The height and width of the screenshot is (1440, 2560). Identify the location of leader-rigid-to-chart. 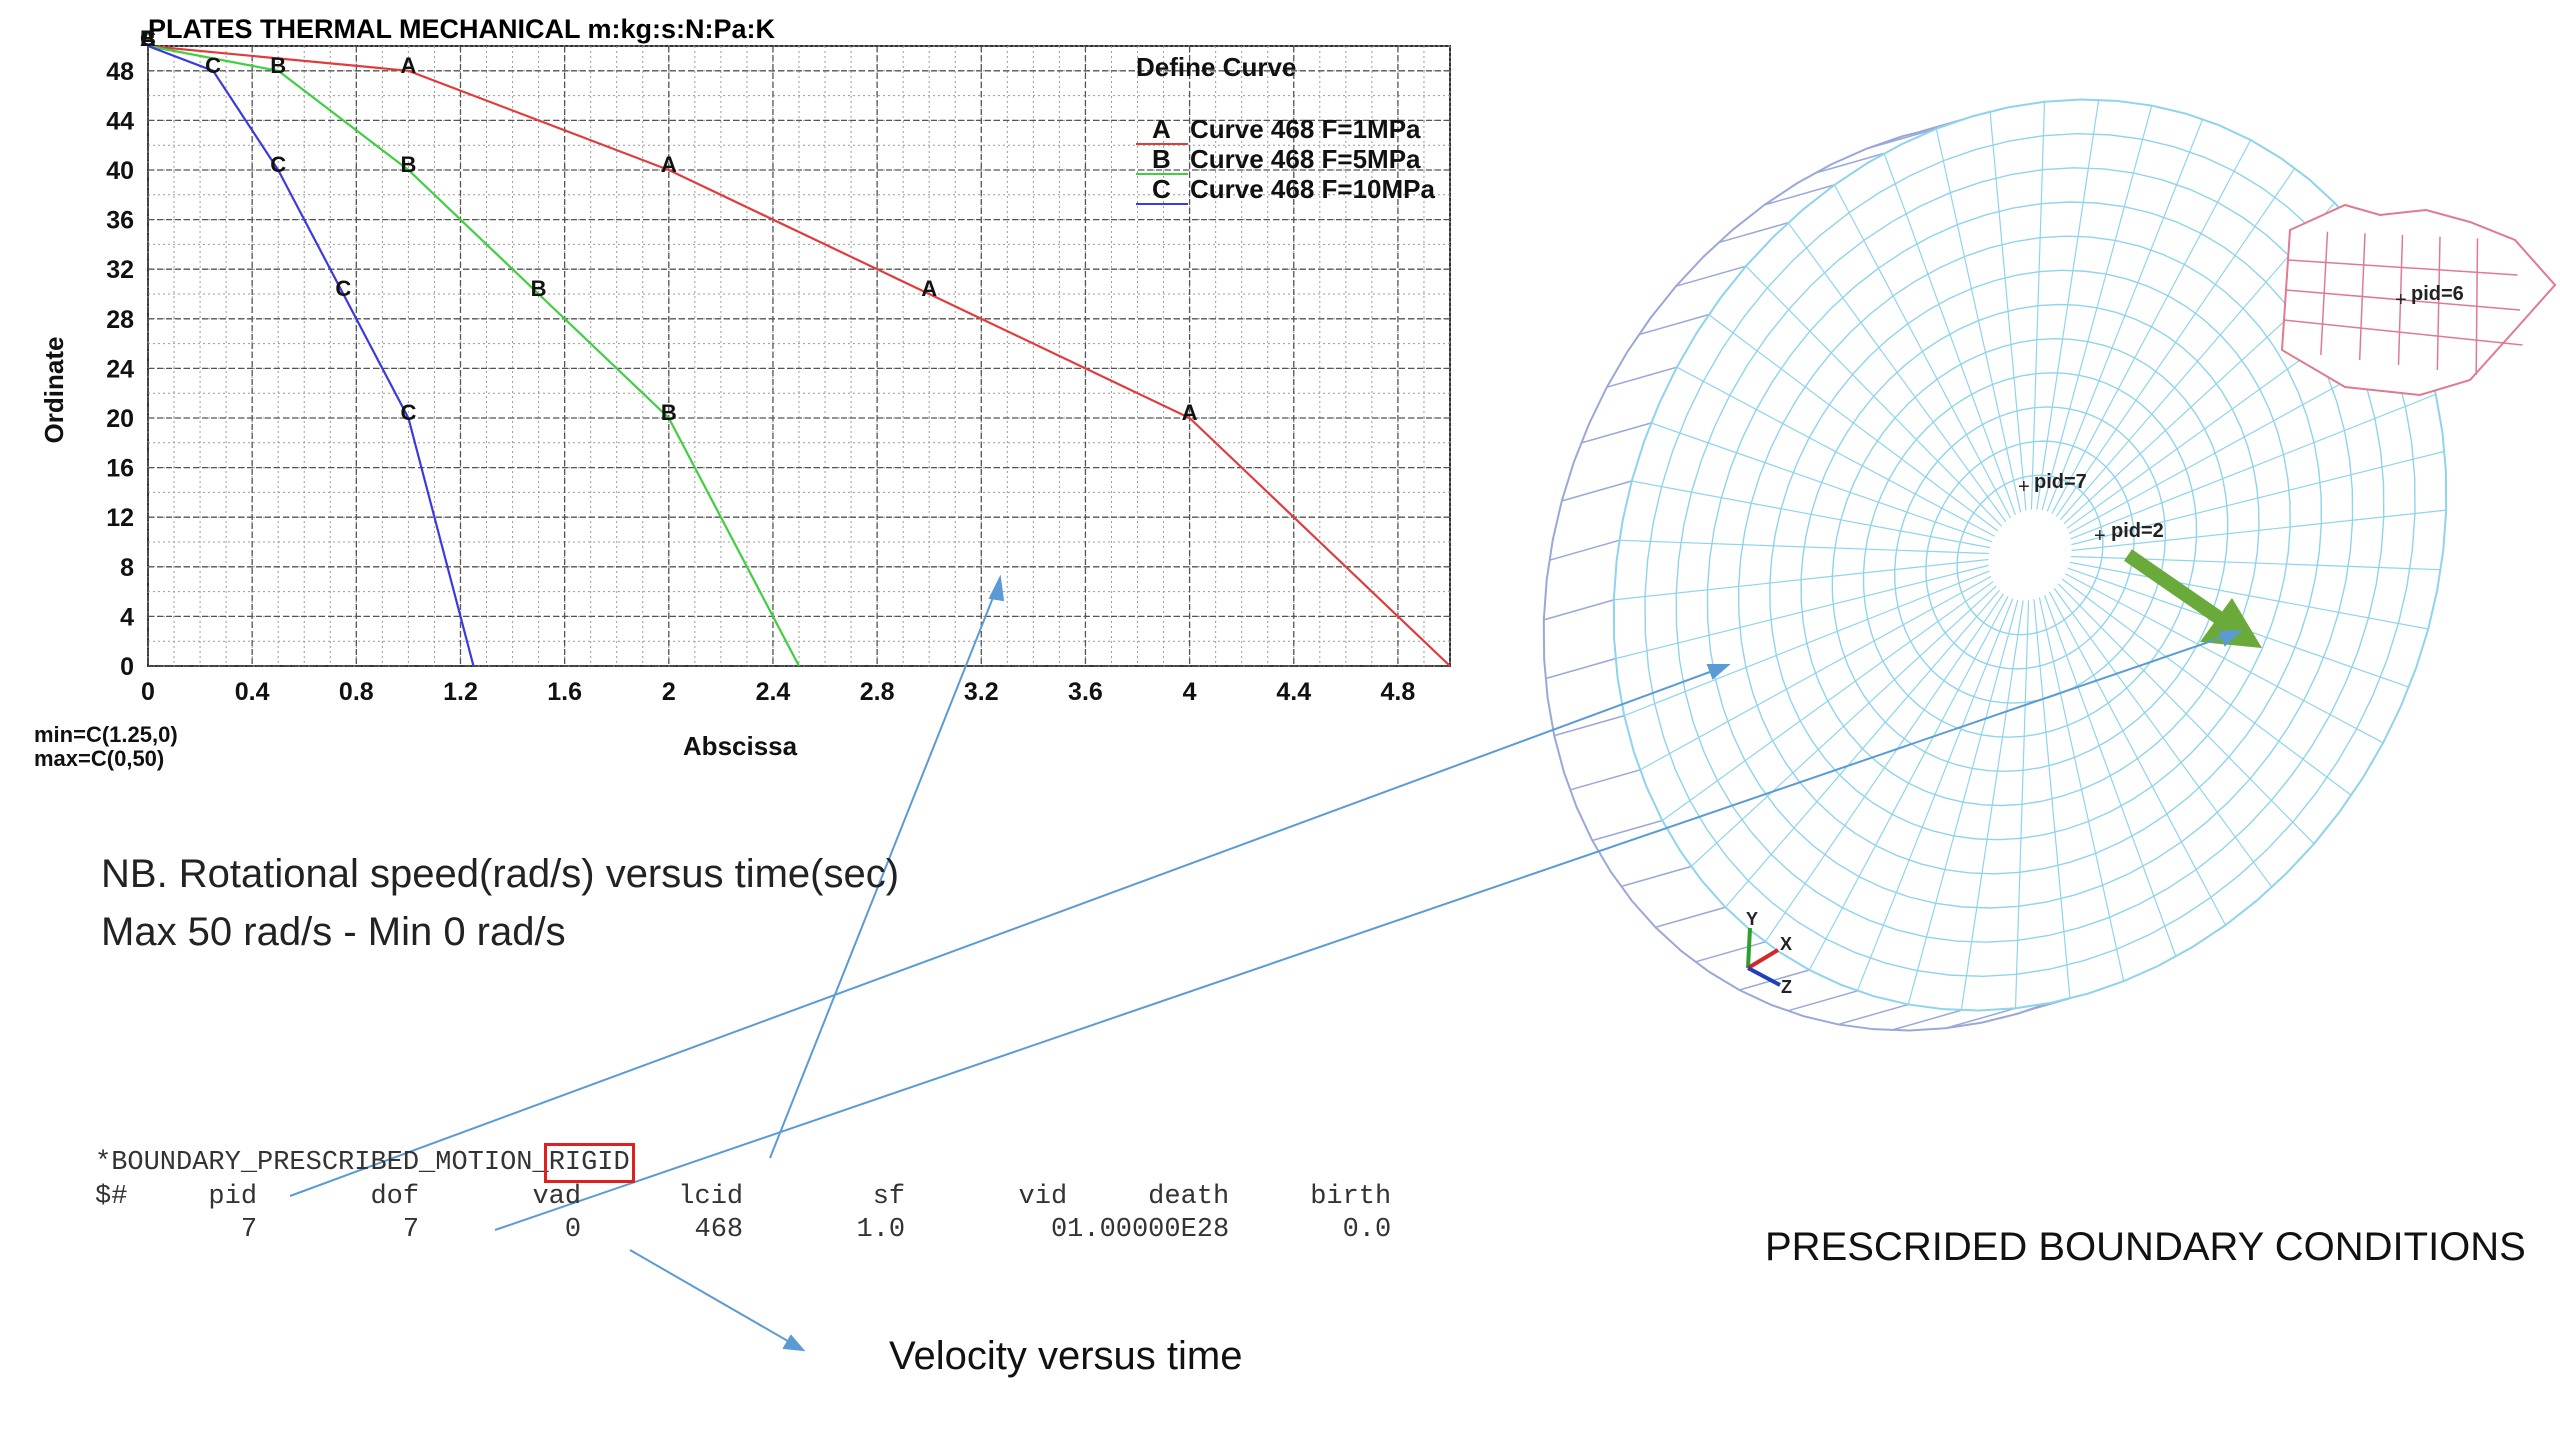
(885, 869).